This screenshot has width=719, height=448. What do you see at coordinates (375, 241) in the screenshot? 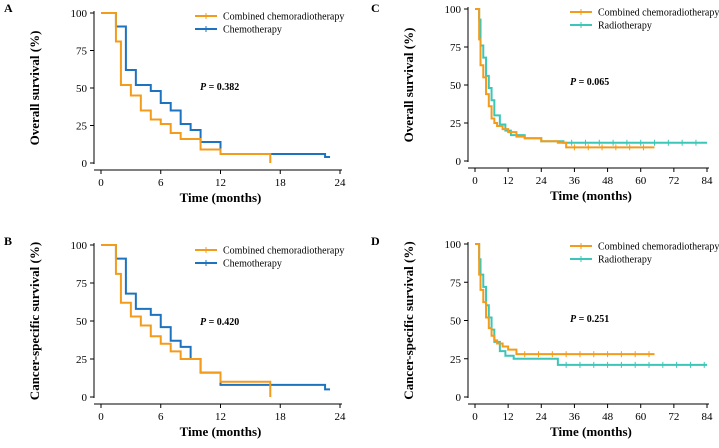
I see `panel-letter: D` at bounding box center [375, 241].